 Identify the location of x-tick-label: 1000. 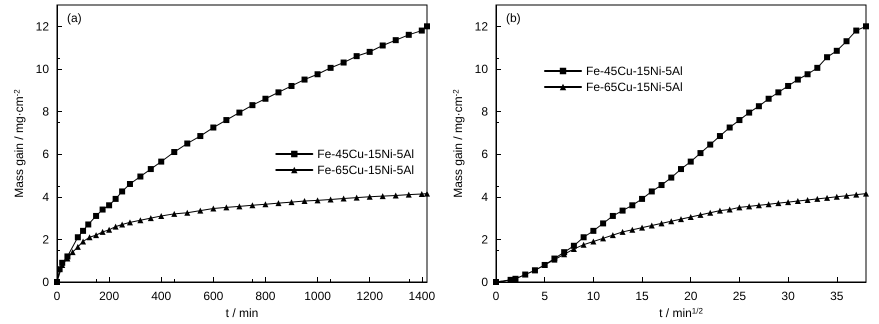
(318, 296).